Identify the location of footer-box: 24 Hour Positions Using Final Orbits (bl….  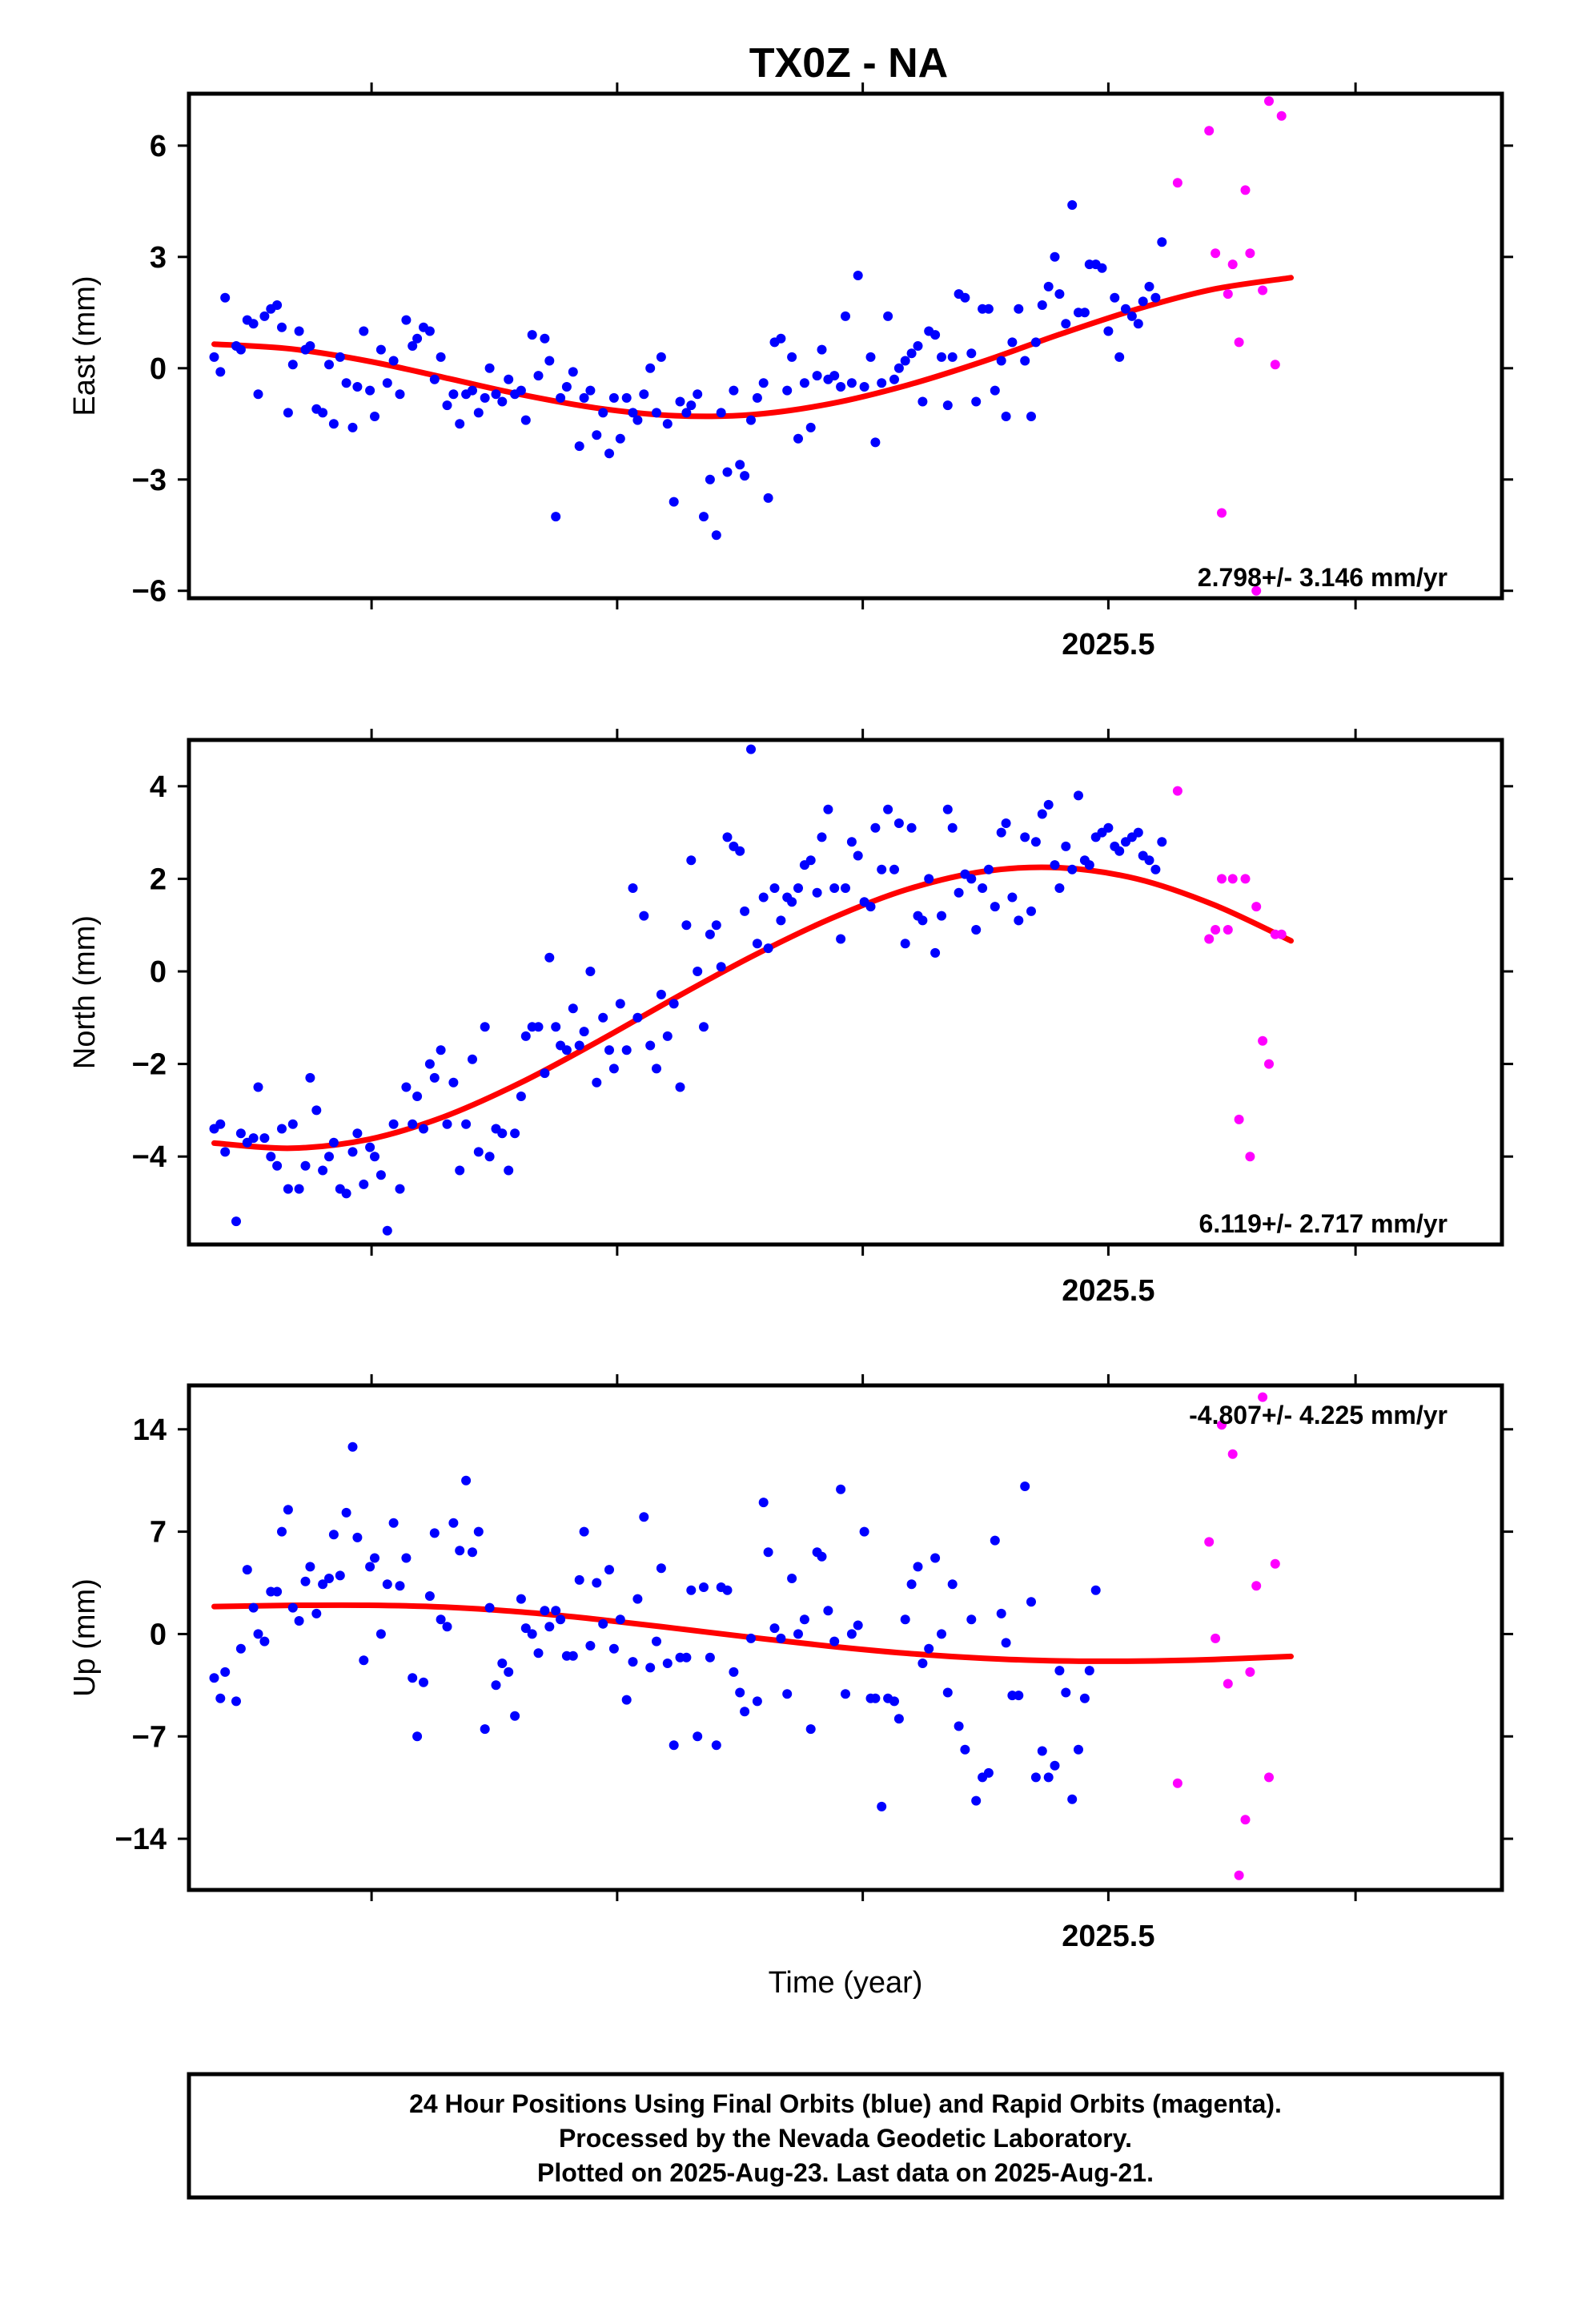
(846, 2136).